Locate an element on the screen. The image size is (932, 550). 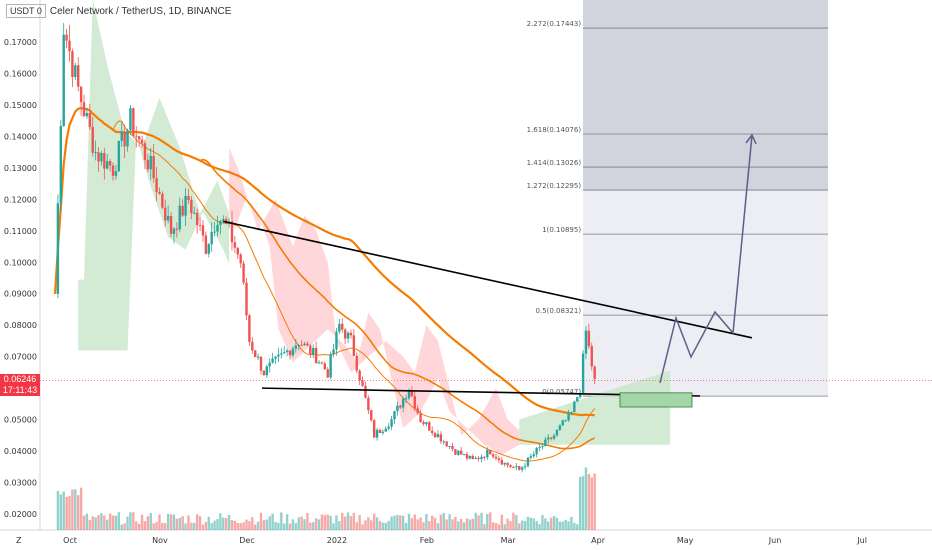
x-tick-label: Apr is located at coordinates (598, 540).